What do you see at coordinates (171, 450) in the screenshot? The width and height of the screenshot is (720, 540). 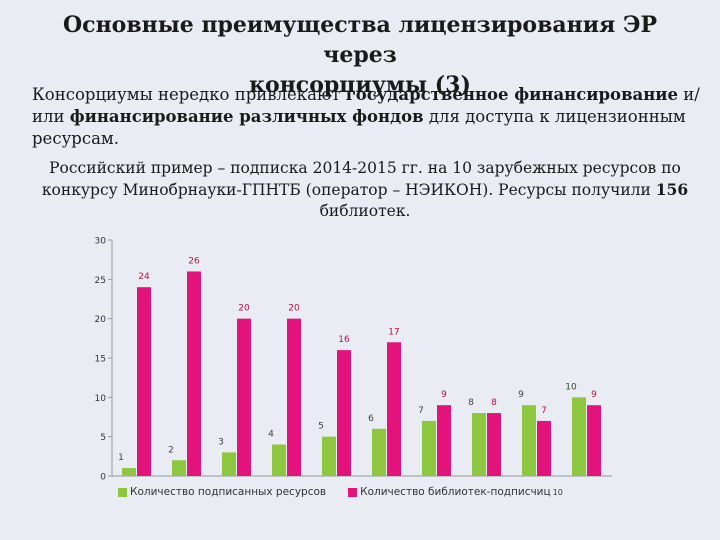 I see `data-label-resources: 2` at bounding box center [171, 450].